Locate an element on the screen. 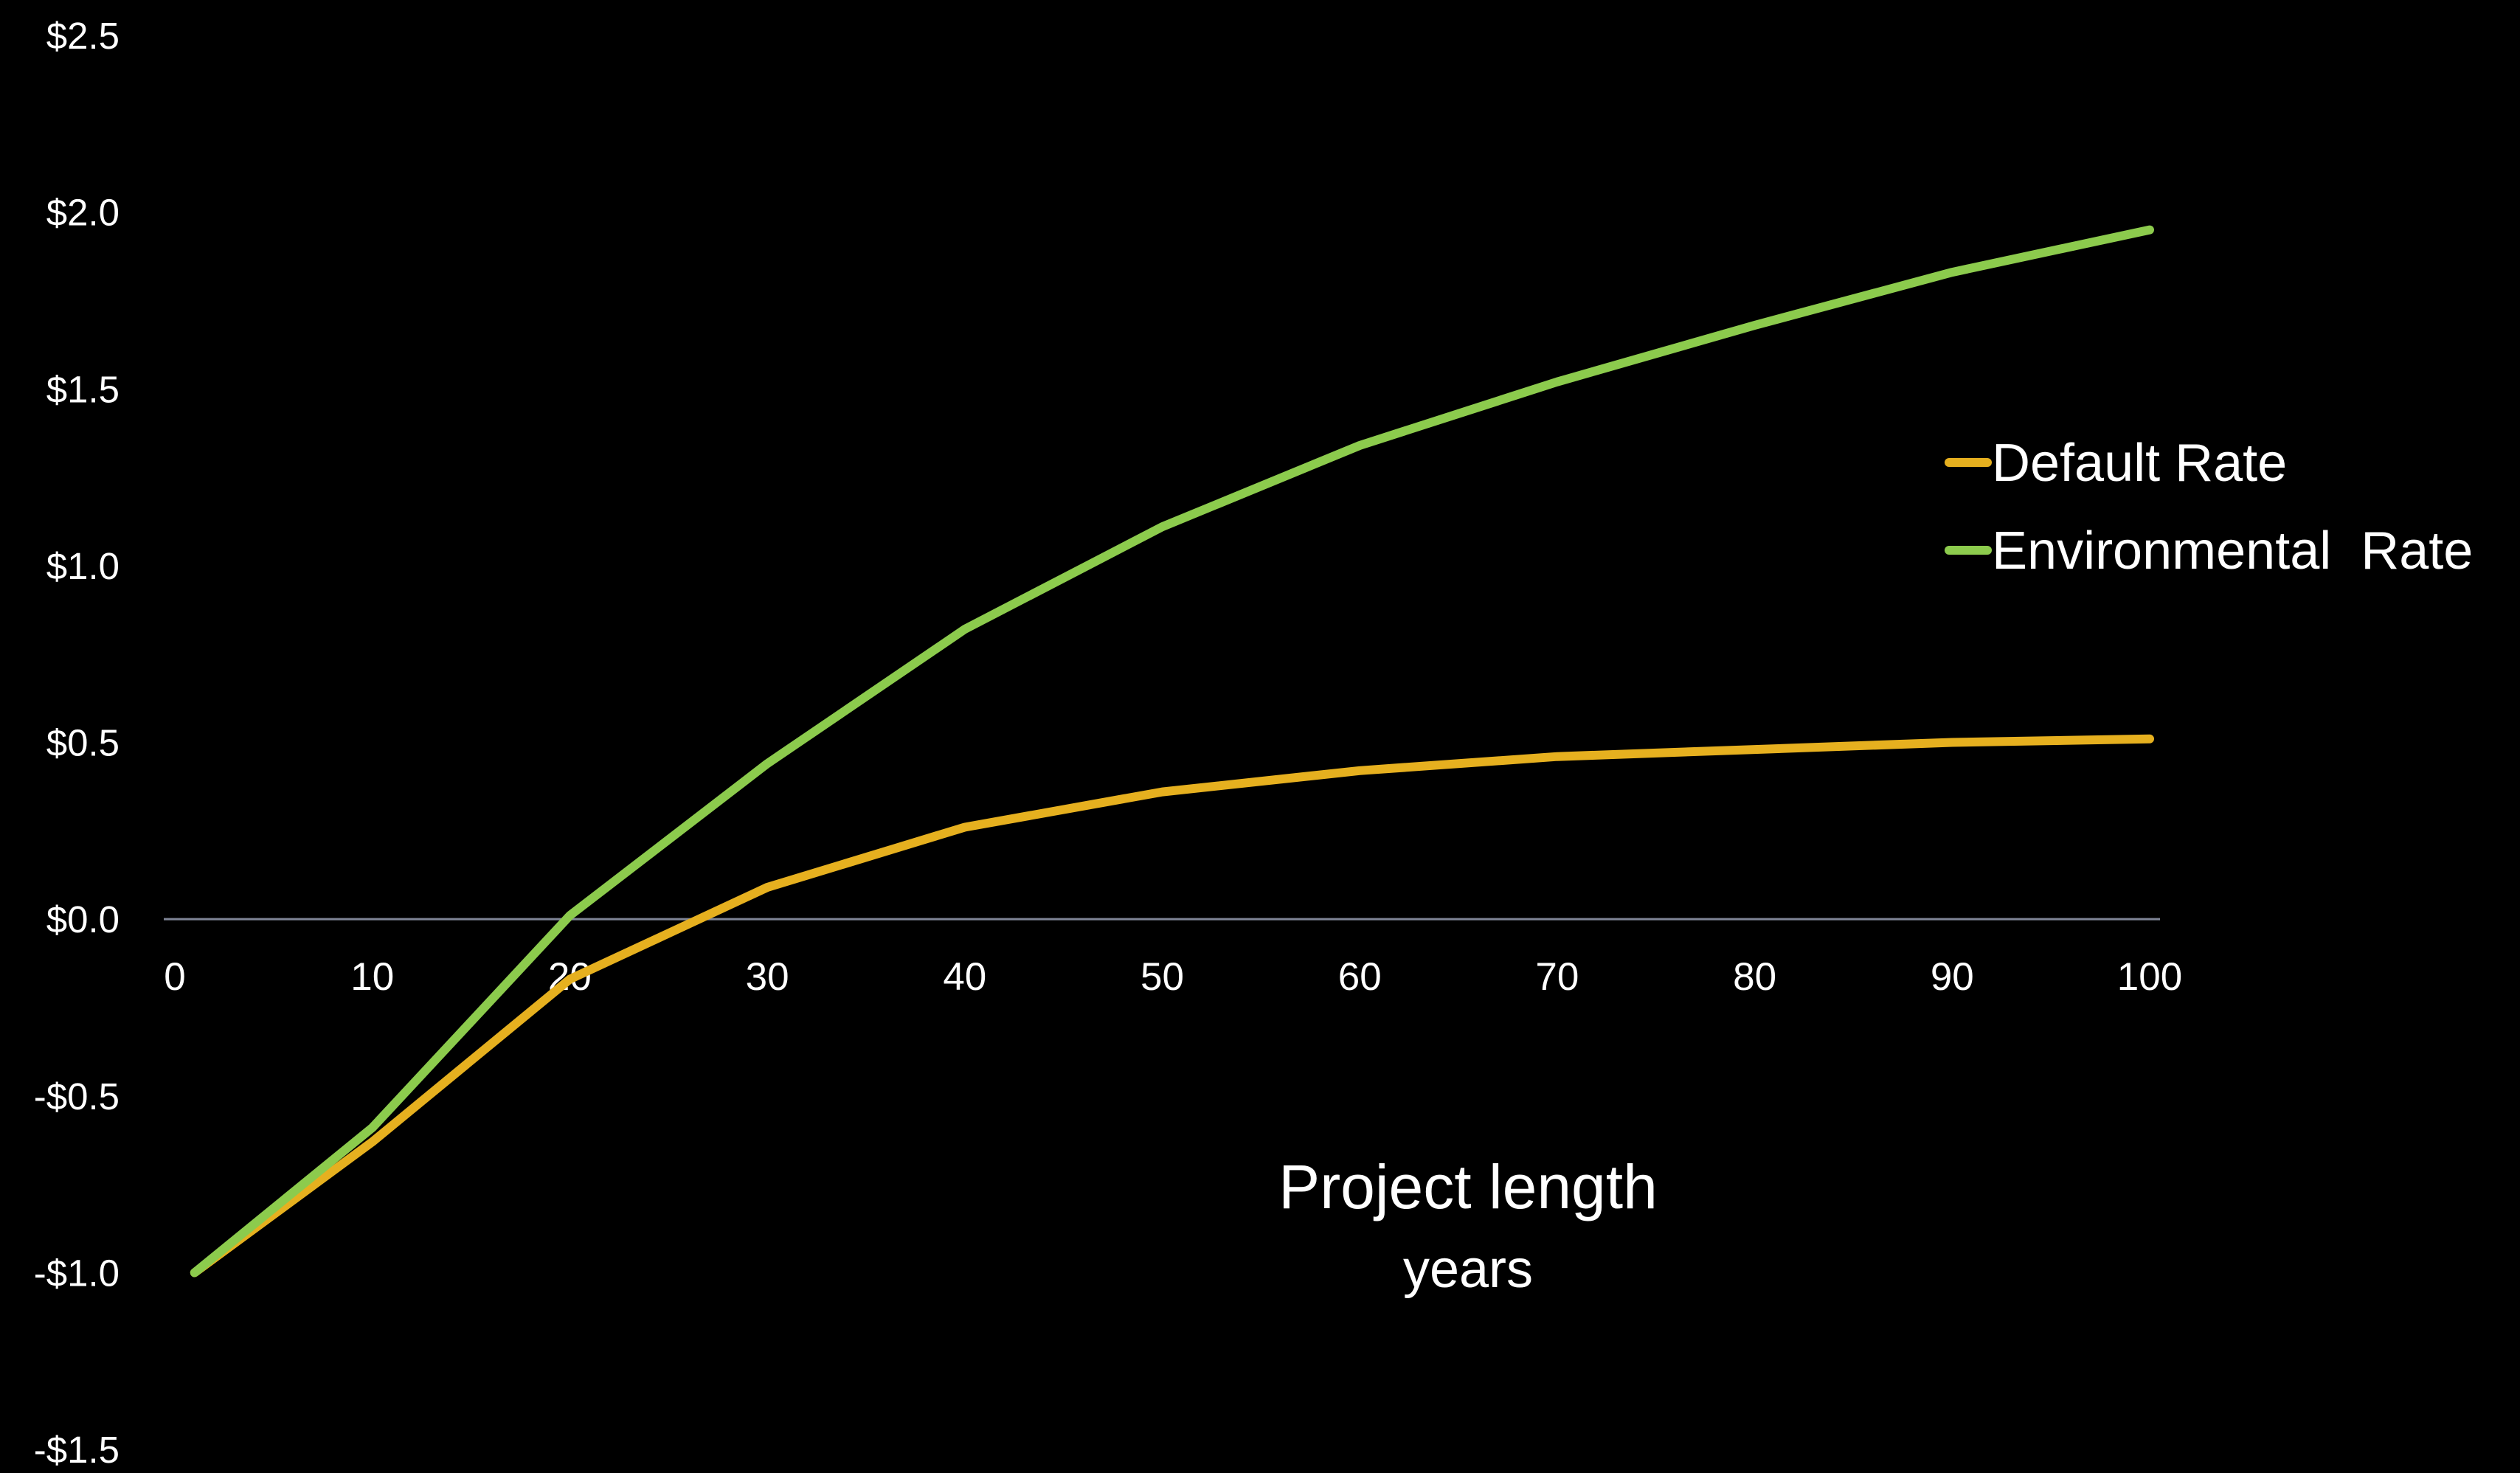 The height and width of the screenshot is (1473, 2520). x-tick-label: 40 is located at coordinates (965, 977).